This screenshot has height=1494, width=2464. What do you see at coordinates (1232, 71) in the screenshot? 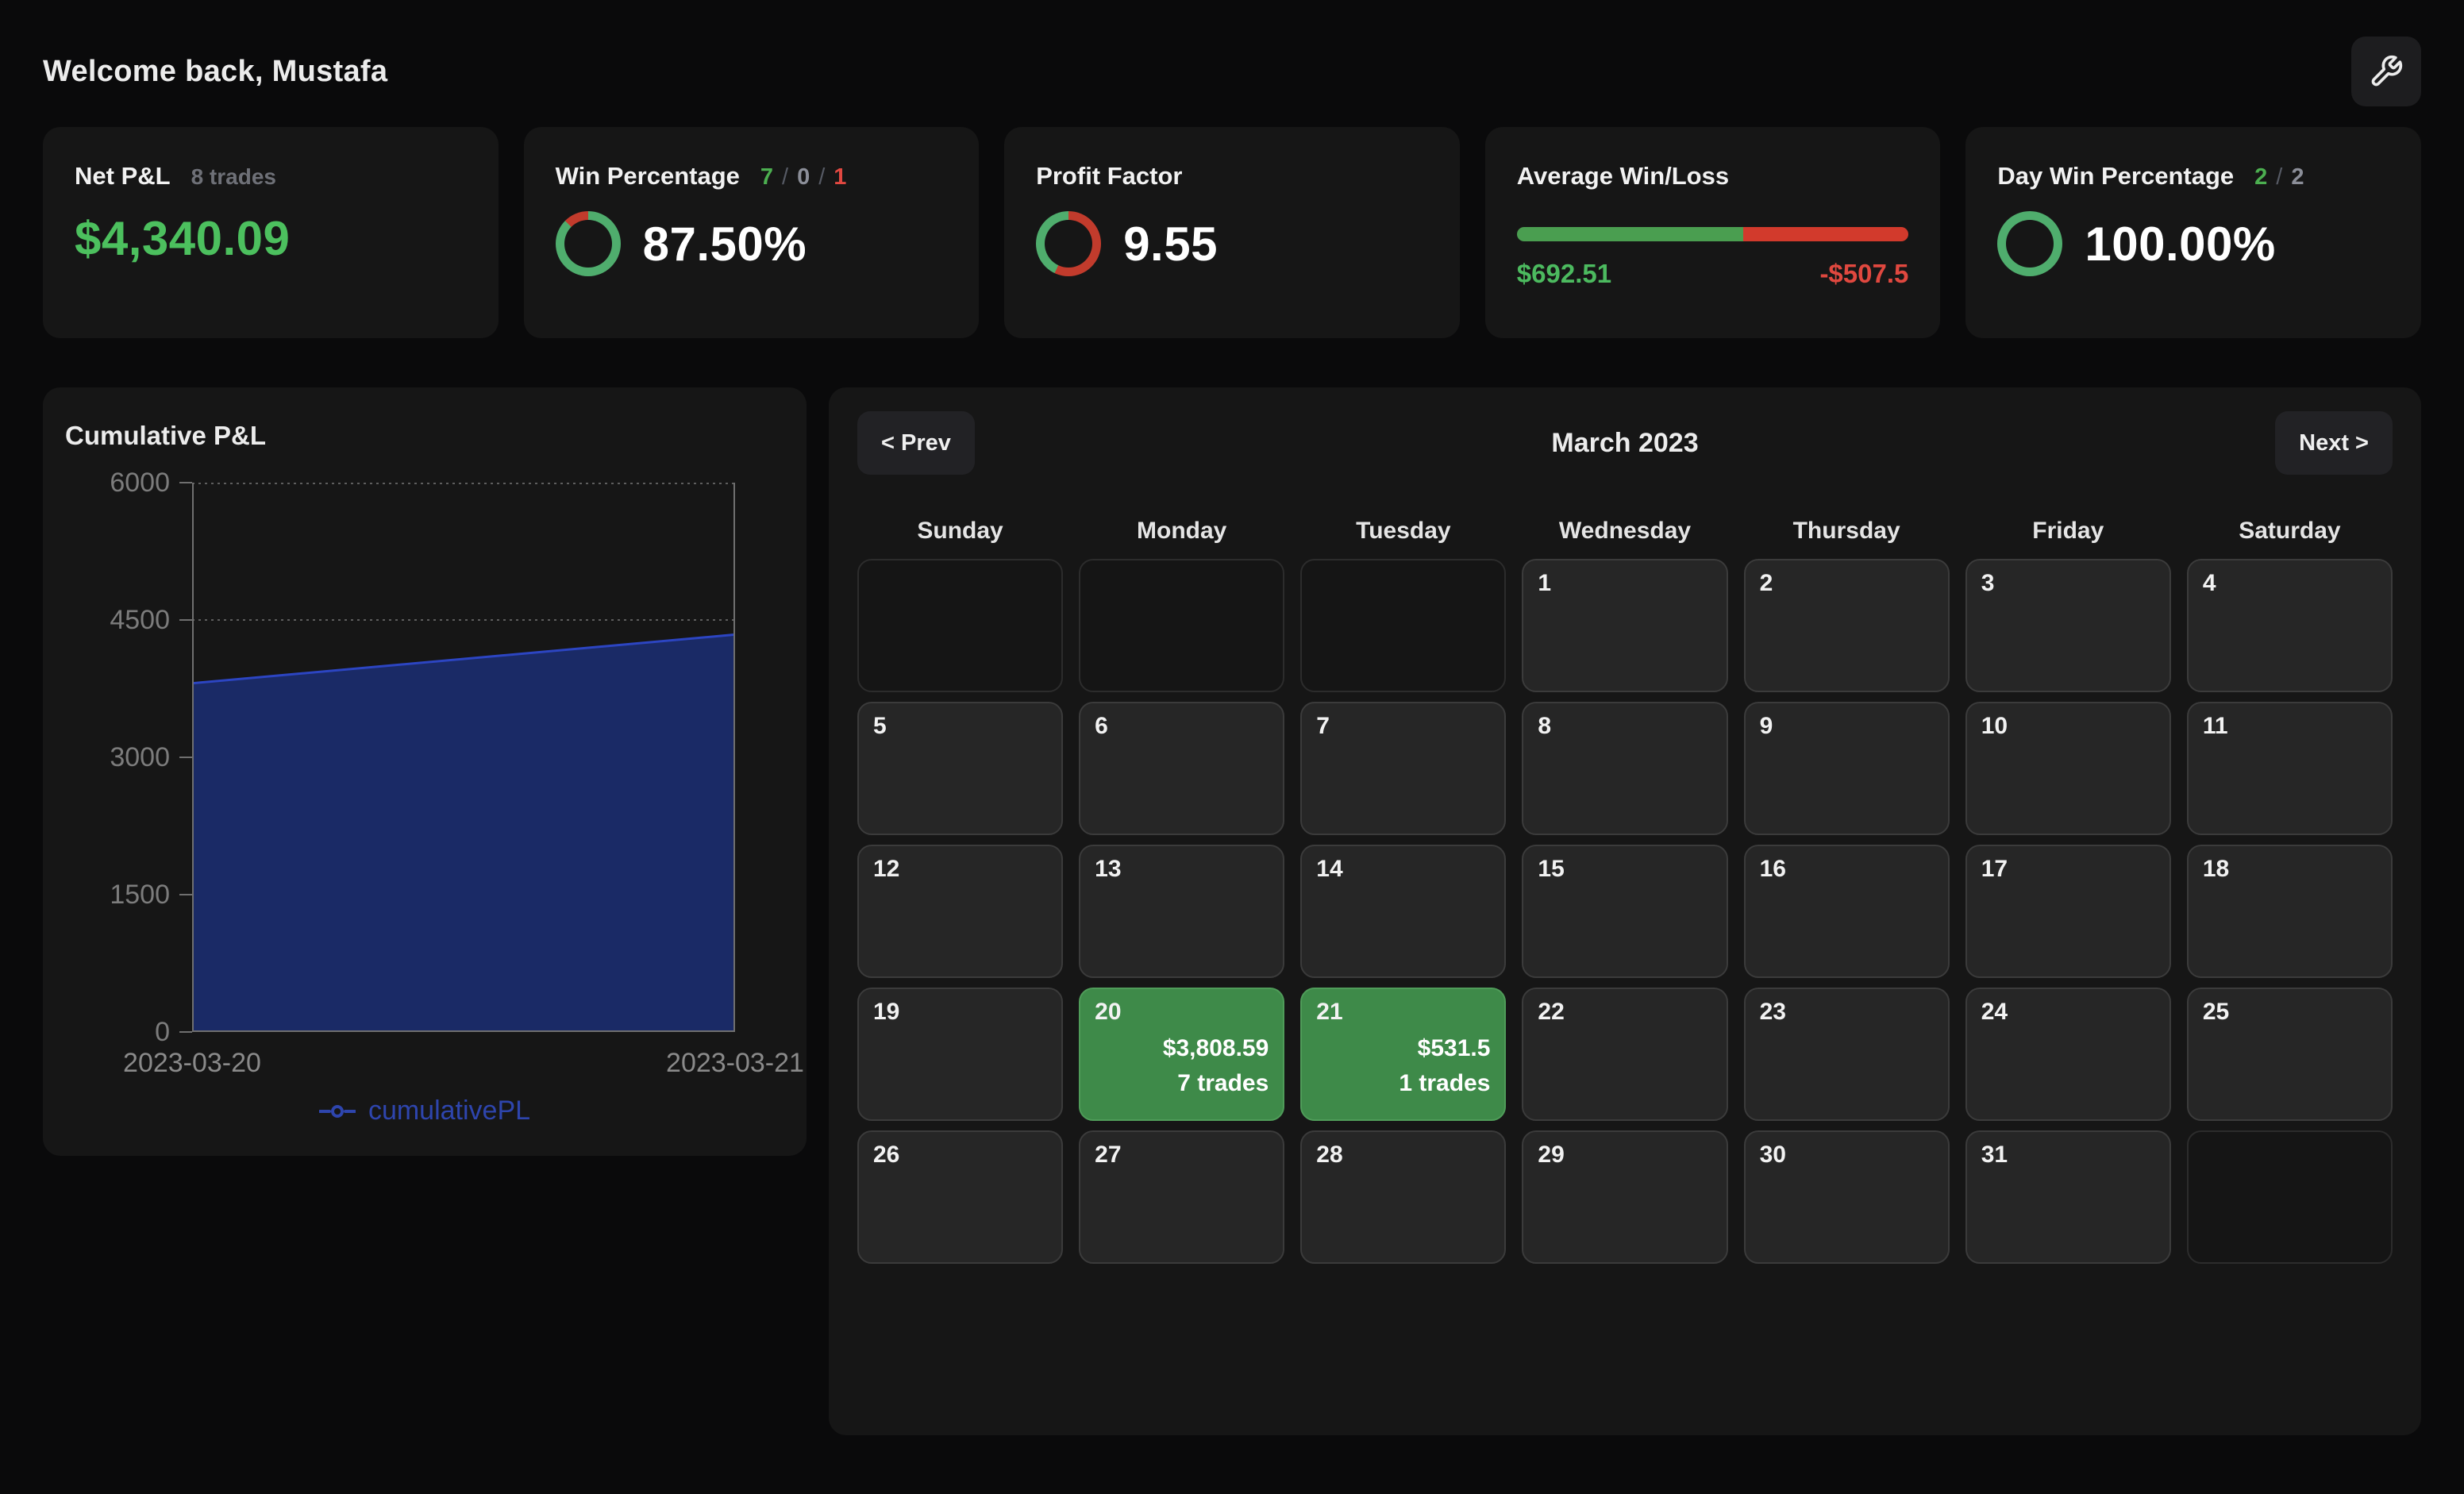
I see `top-bar: Welcome back, Mustafa` at bounding box center [1232, 71].